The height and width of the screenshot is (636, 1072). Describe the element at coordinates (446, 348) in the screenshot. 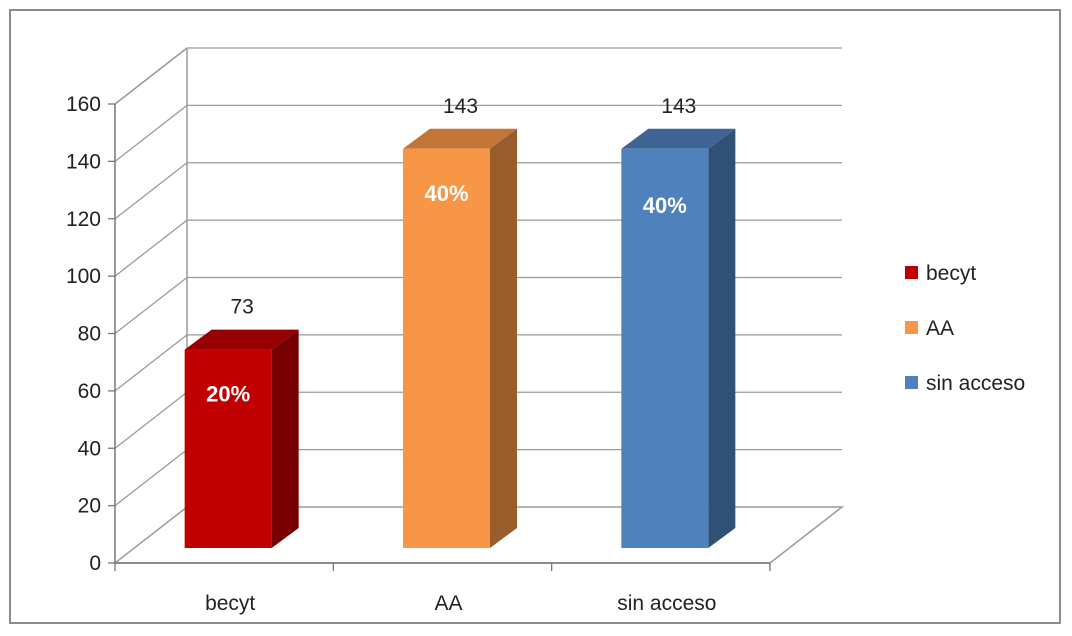

I see `bar-AA` at that location.